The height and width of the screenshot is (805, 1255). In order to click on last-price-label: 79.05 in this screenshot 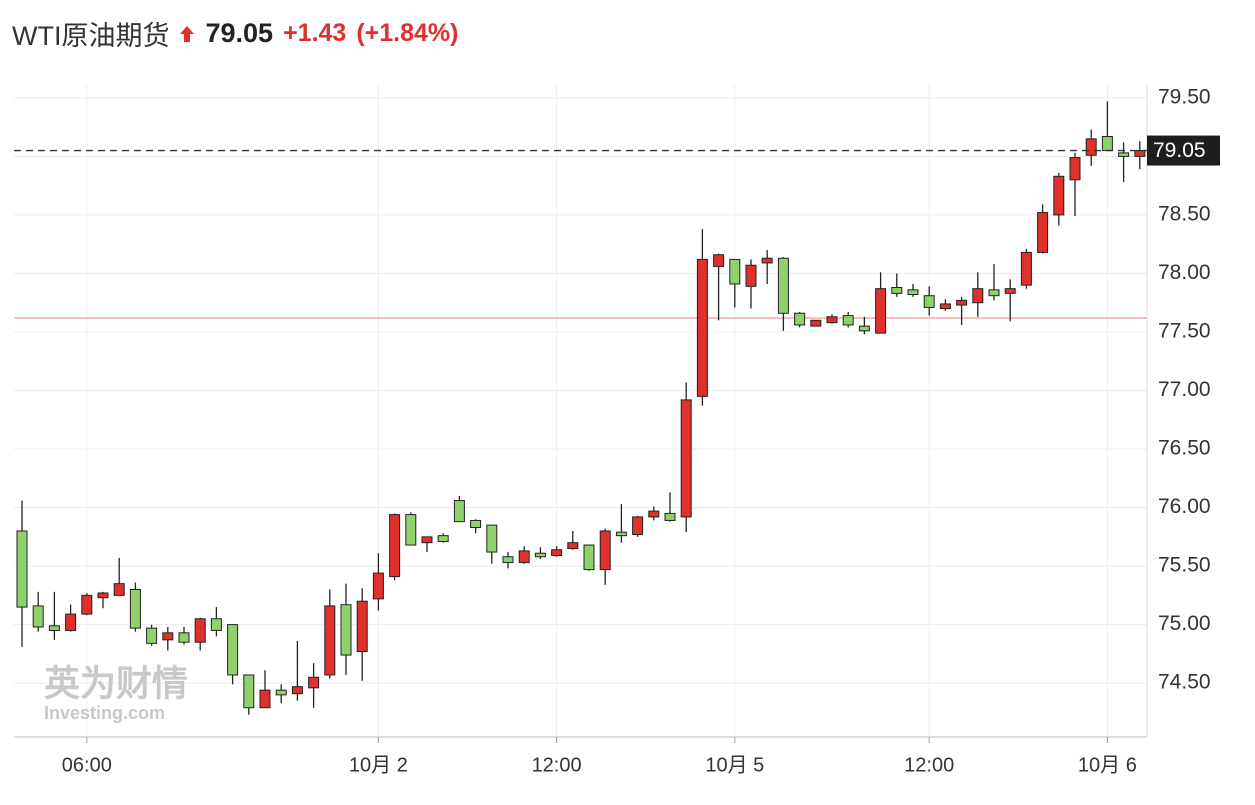, I will do `click(1179, 150)`.